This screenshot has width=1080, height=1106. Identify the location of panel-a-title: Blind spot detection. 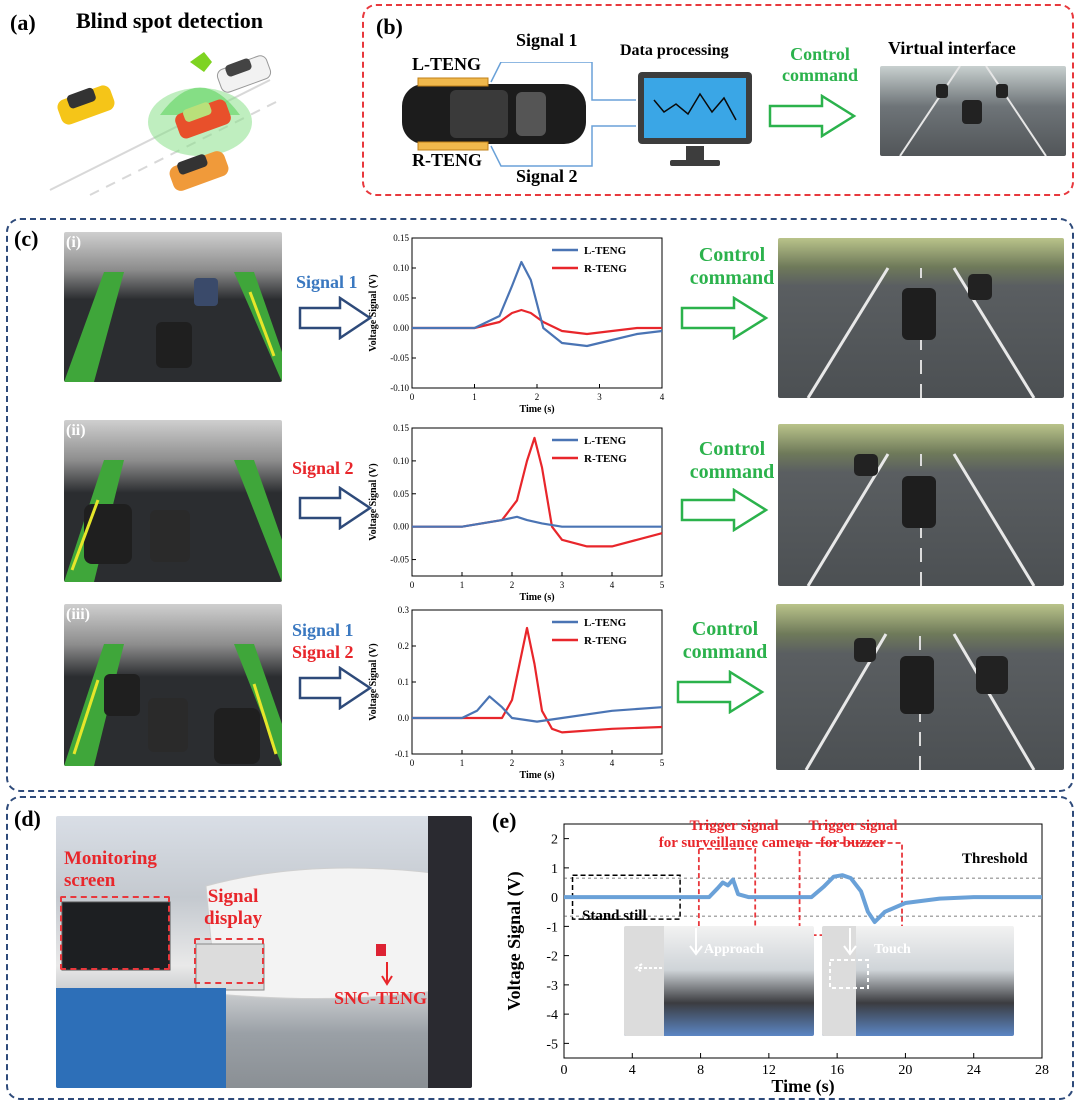
(170, 20).